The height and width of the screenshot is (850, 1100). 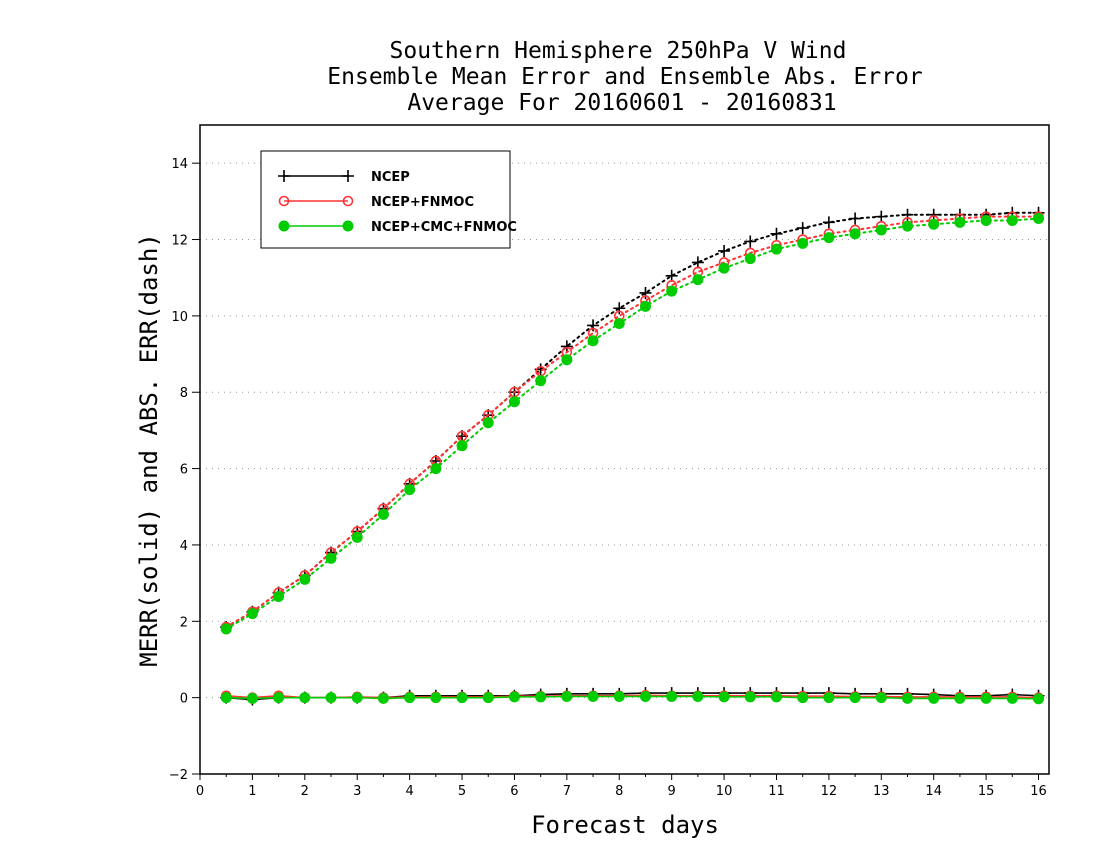 I want to click on x-tick-label: 7, so click(x=567, y=791).